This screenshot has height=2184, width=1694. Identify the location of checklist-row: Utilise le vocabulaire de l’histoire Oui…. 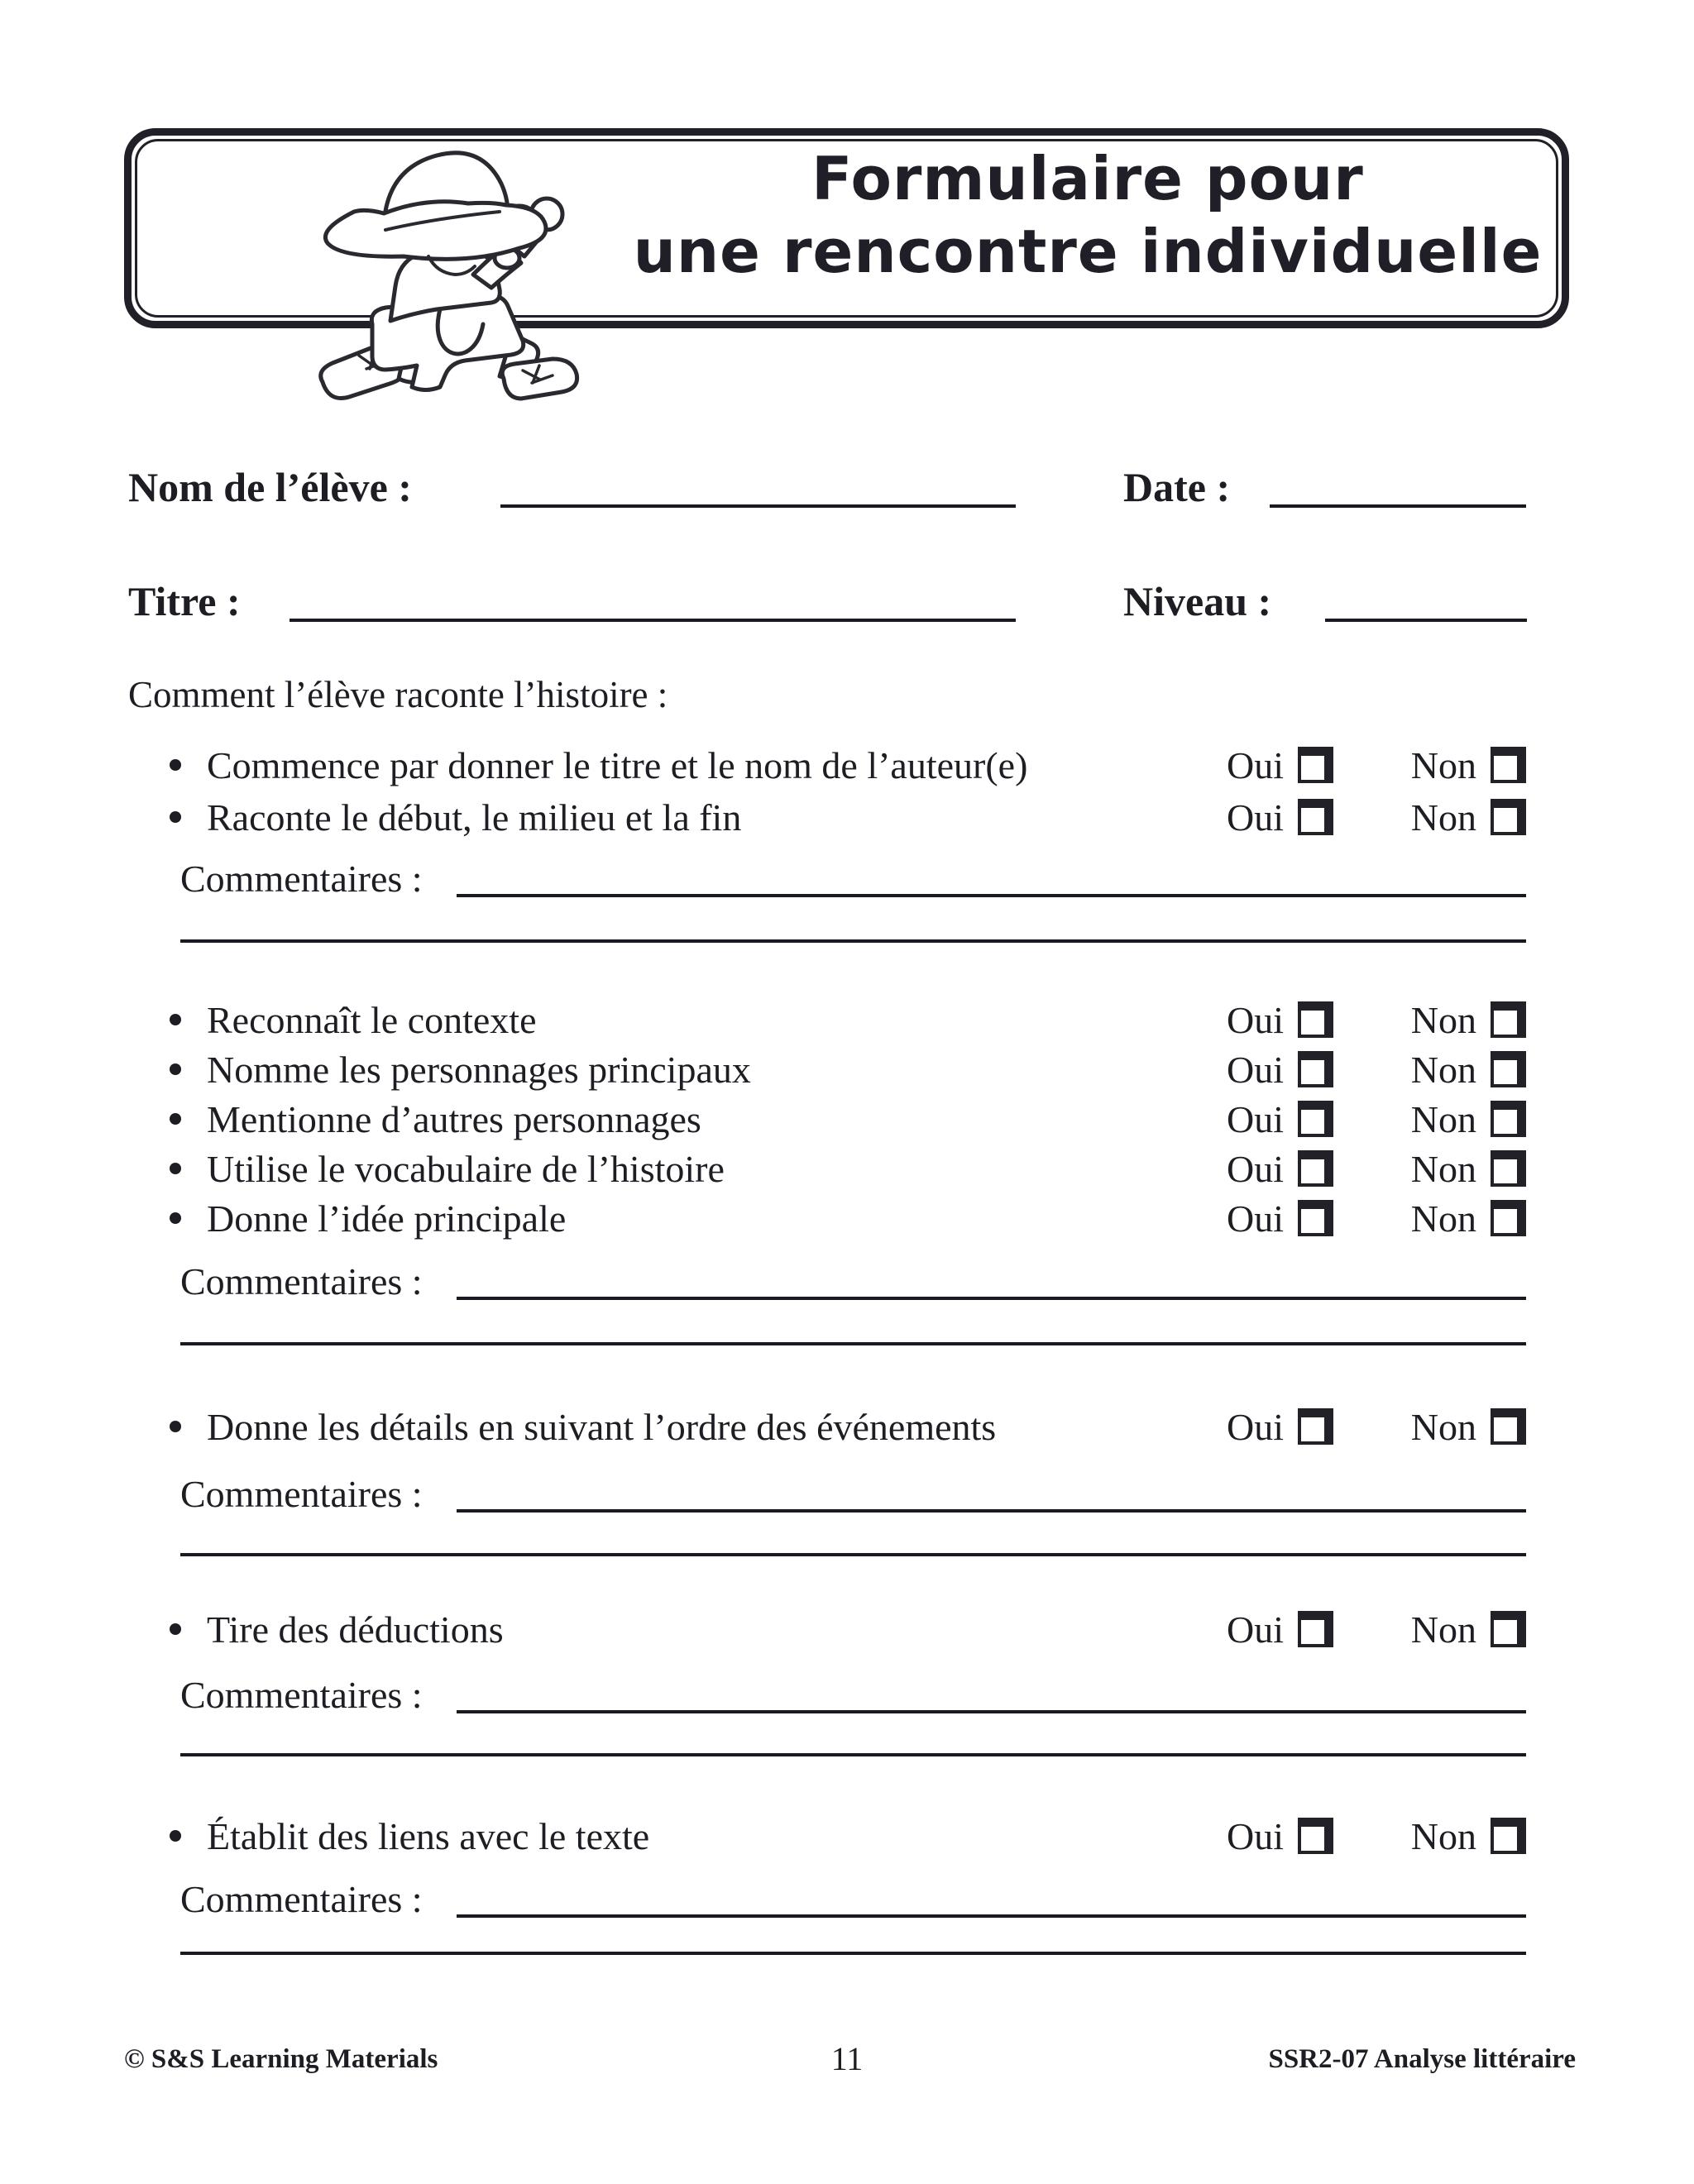
(848, 1168).